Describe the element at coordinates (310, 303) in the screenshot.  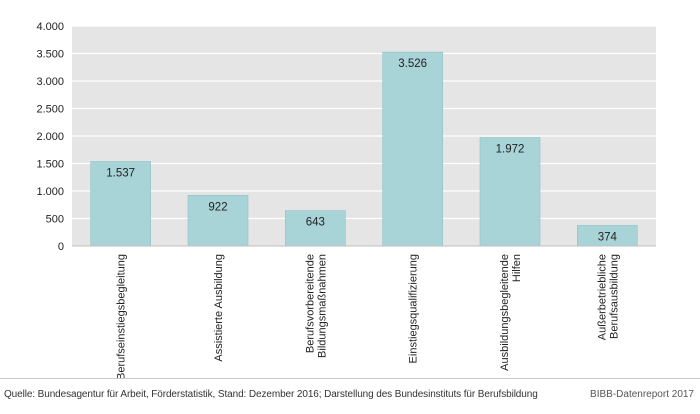
I see `x-tick-label: Berufsvorbereitende` at that location.